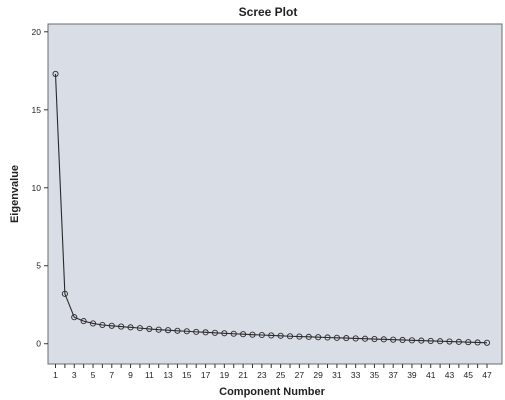 The image size is (505, 400). Describe the element at coordinates (38, 344) in the screenshot. I see `y-tick-label-0: 0` at that location.